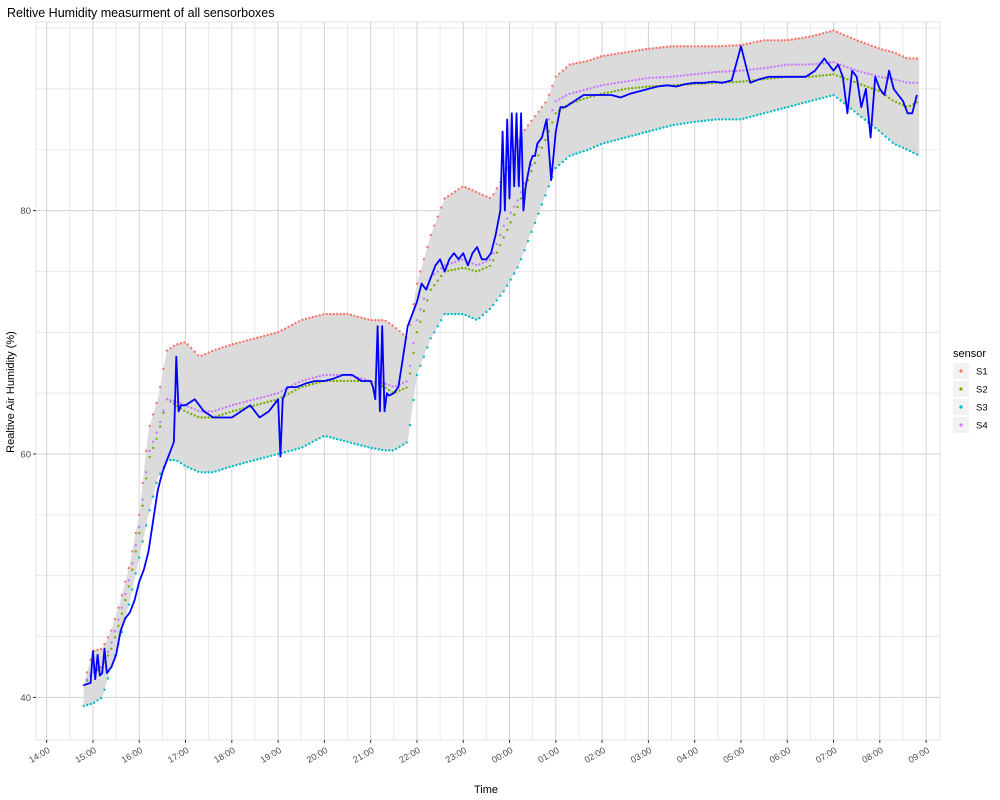 Image resolution: width=1000 pixels, height=800 pixels. Describe the element at coordinates (969, 354) in the screenshot. I see `legend-title: sensor` at that location.